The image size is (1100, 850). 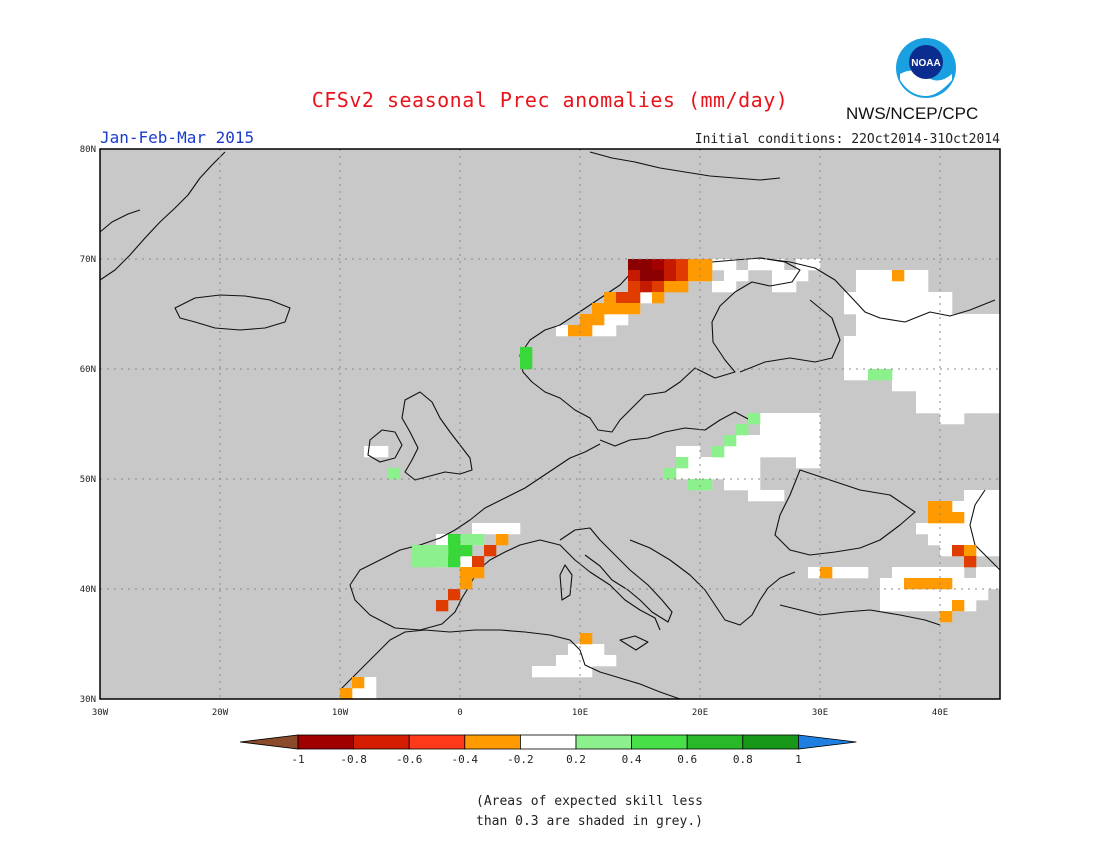 I want to click on noaa-logo-icon: NOAA, so click(x=926, y=68).